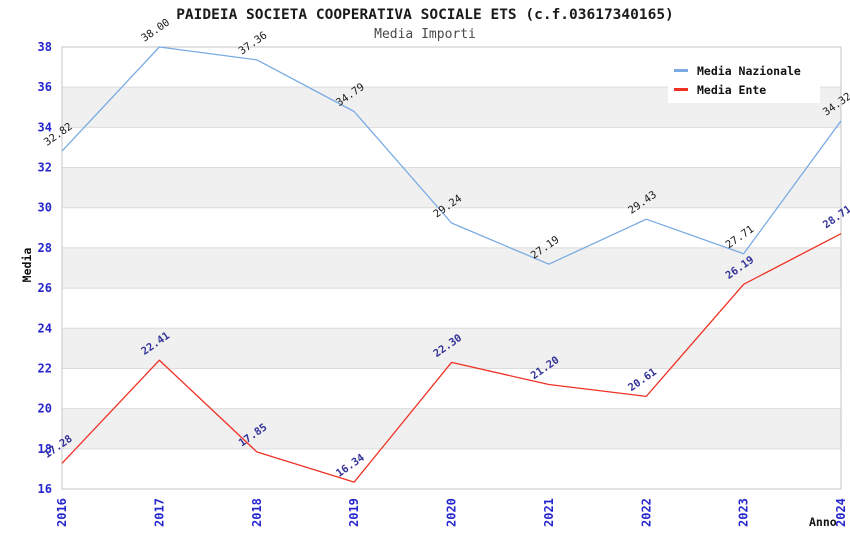  What do you see at coordinates (45, 489) in the screenshot?
I see `y-tick-label: 16` at bounding box center [45, 489].